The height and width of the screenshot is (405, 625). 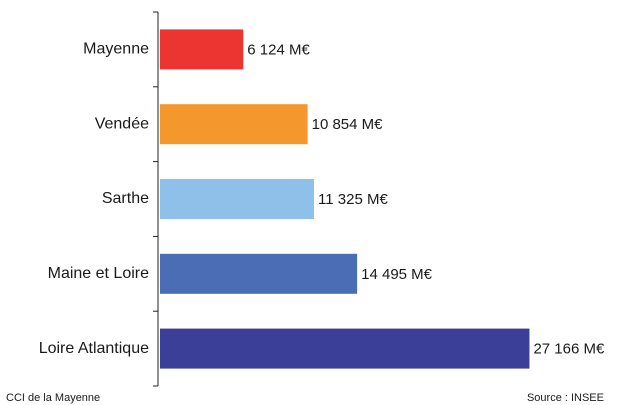 I want to click on value-label: 6 124 M€, so click(x=278, y=49).